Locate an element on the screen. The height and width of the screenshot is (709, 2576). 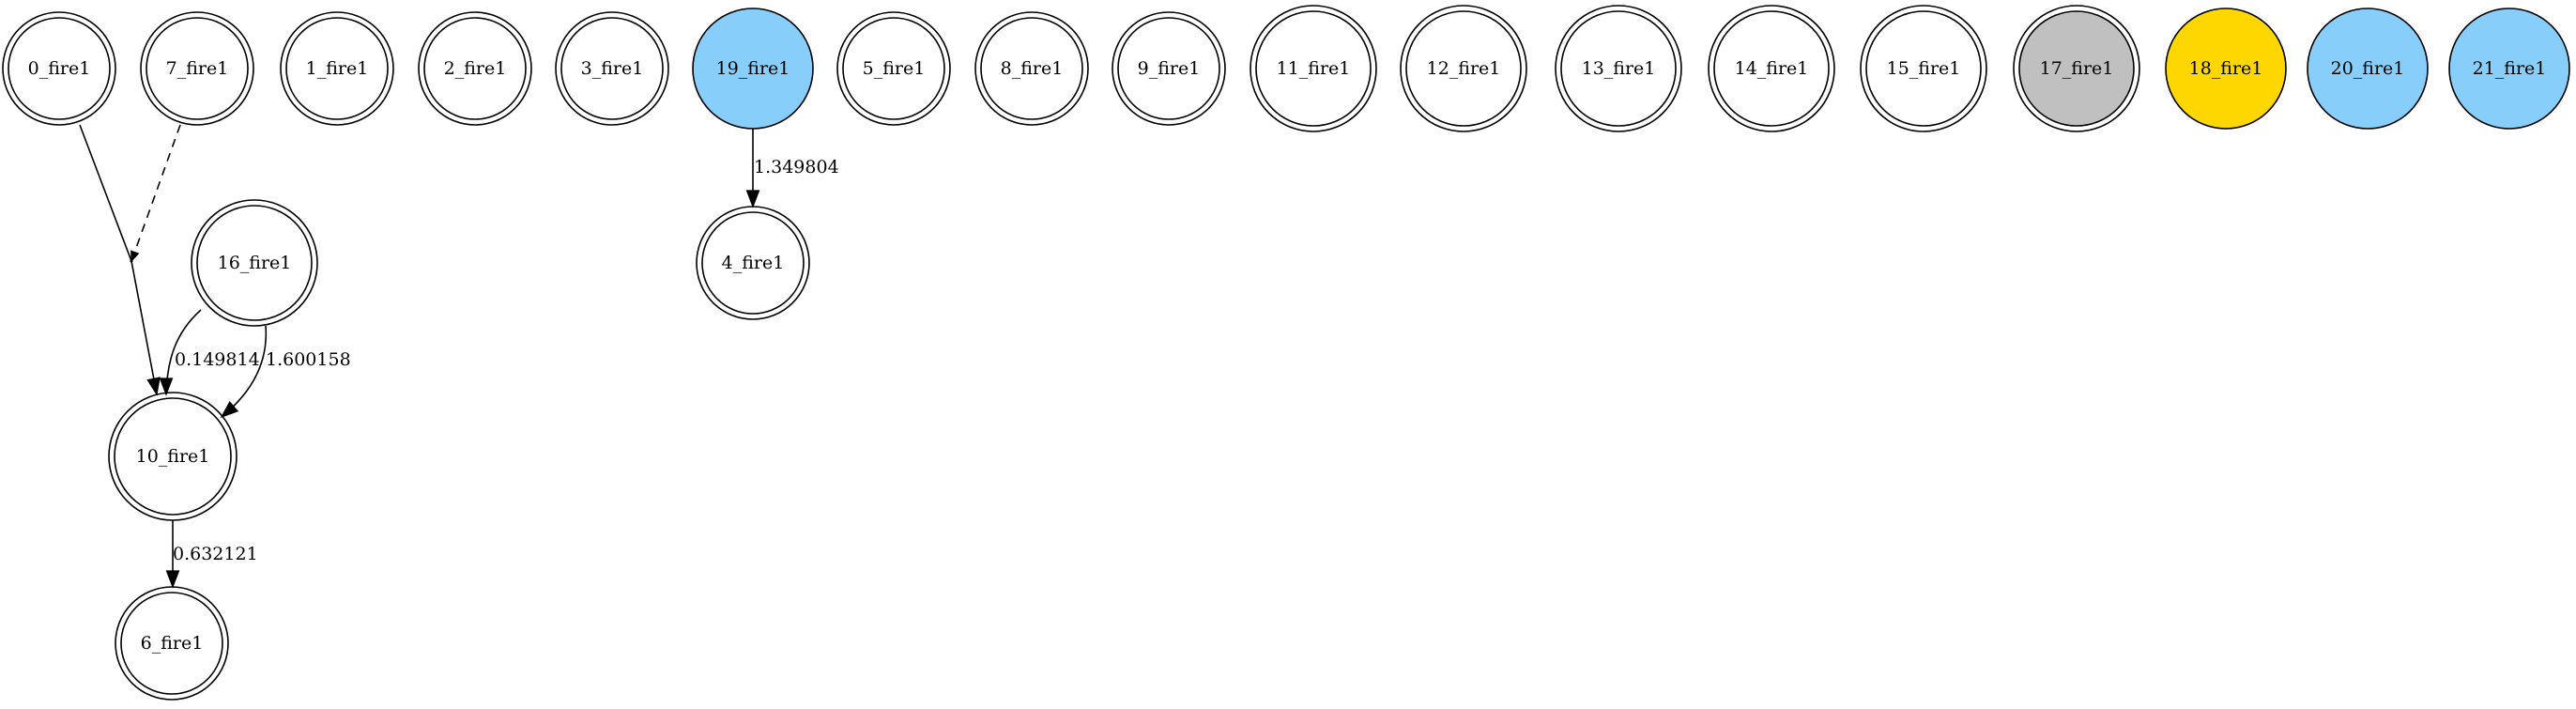
edge-19_fire1-to-4_fire1: 1.349804 is located at coordinates (792, 168).